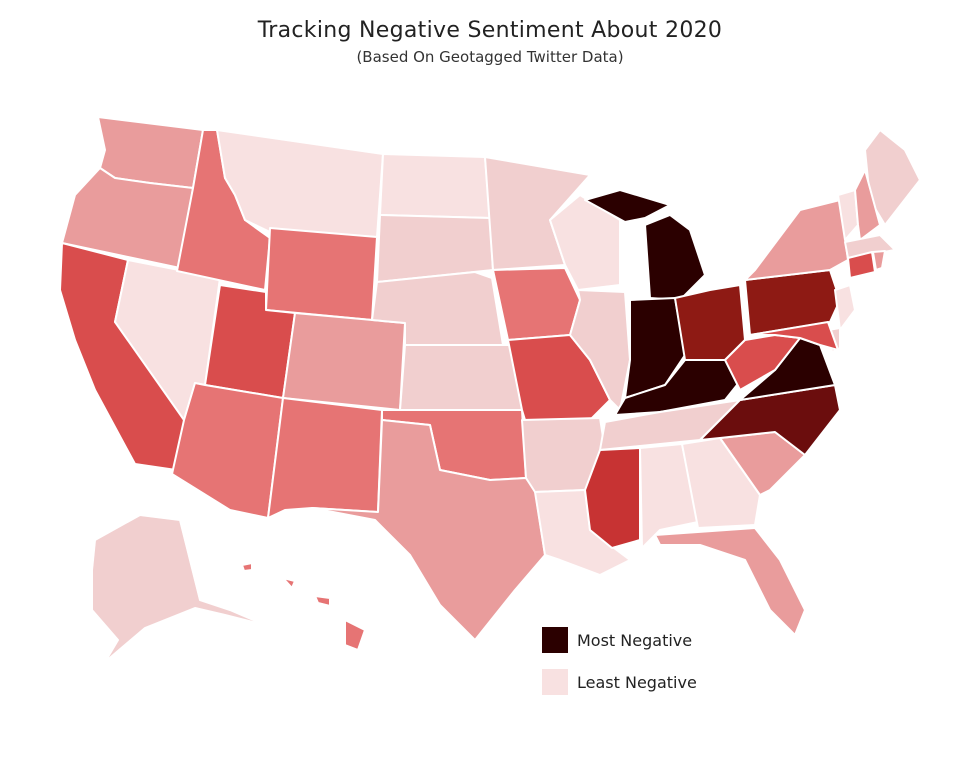  What do you see at coordinates (645, 245) in the screenshot?
I see `state-mi` at bounding box center [645, 245].